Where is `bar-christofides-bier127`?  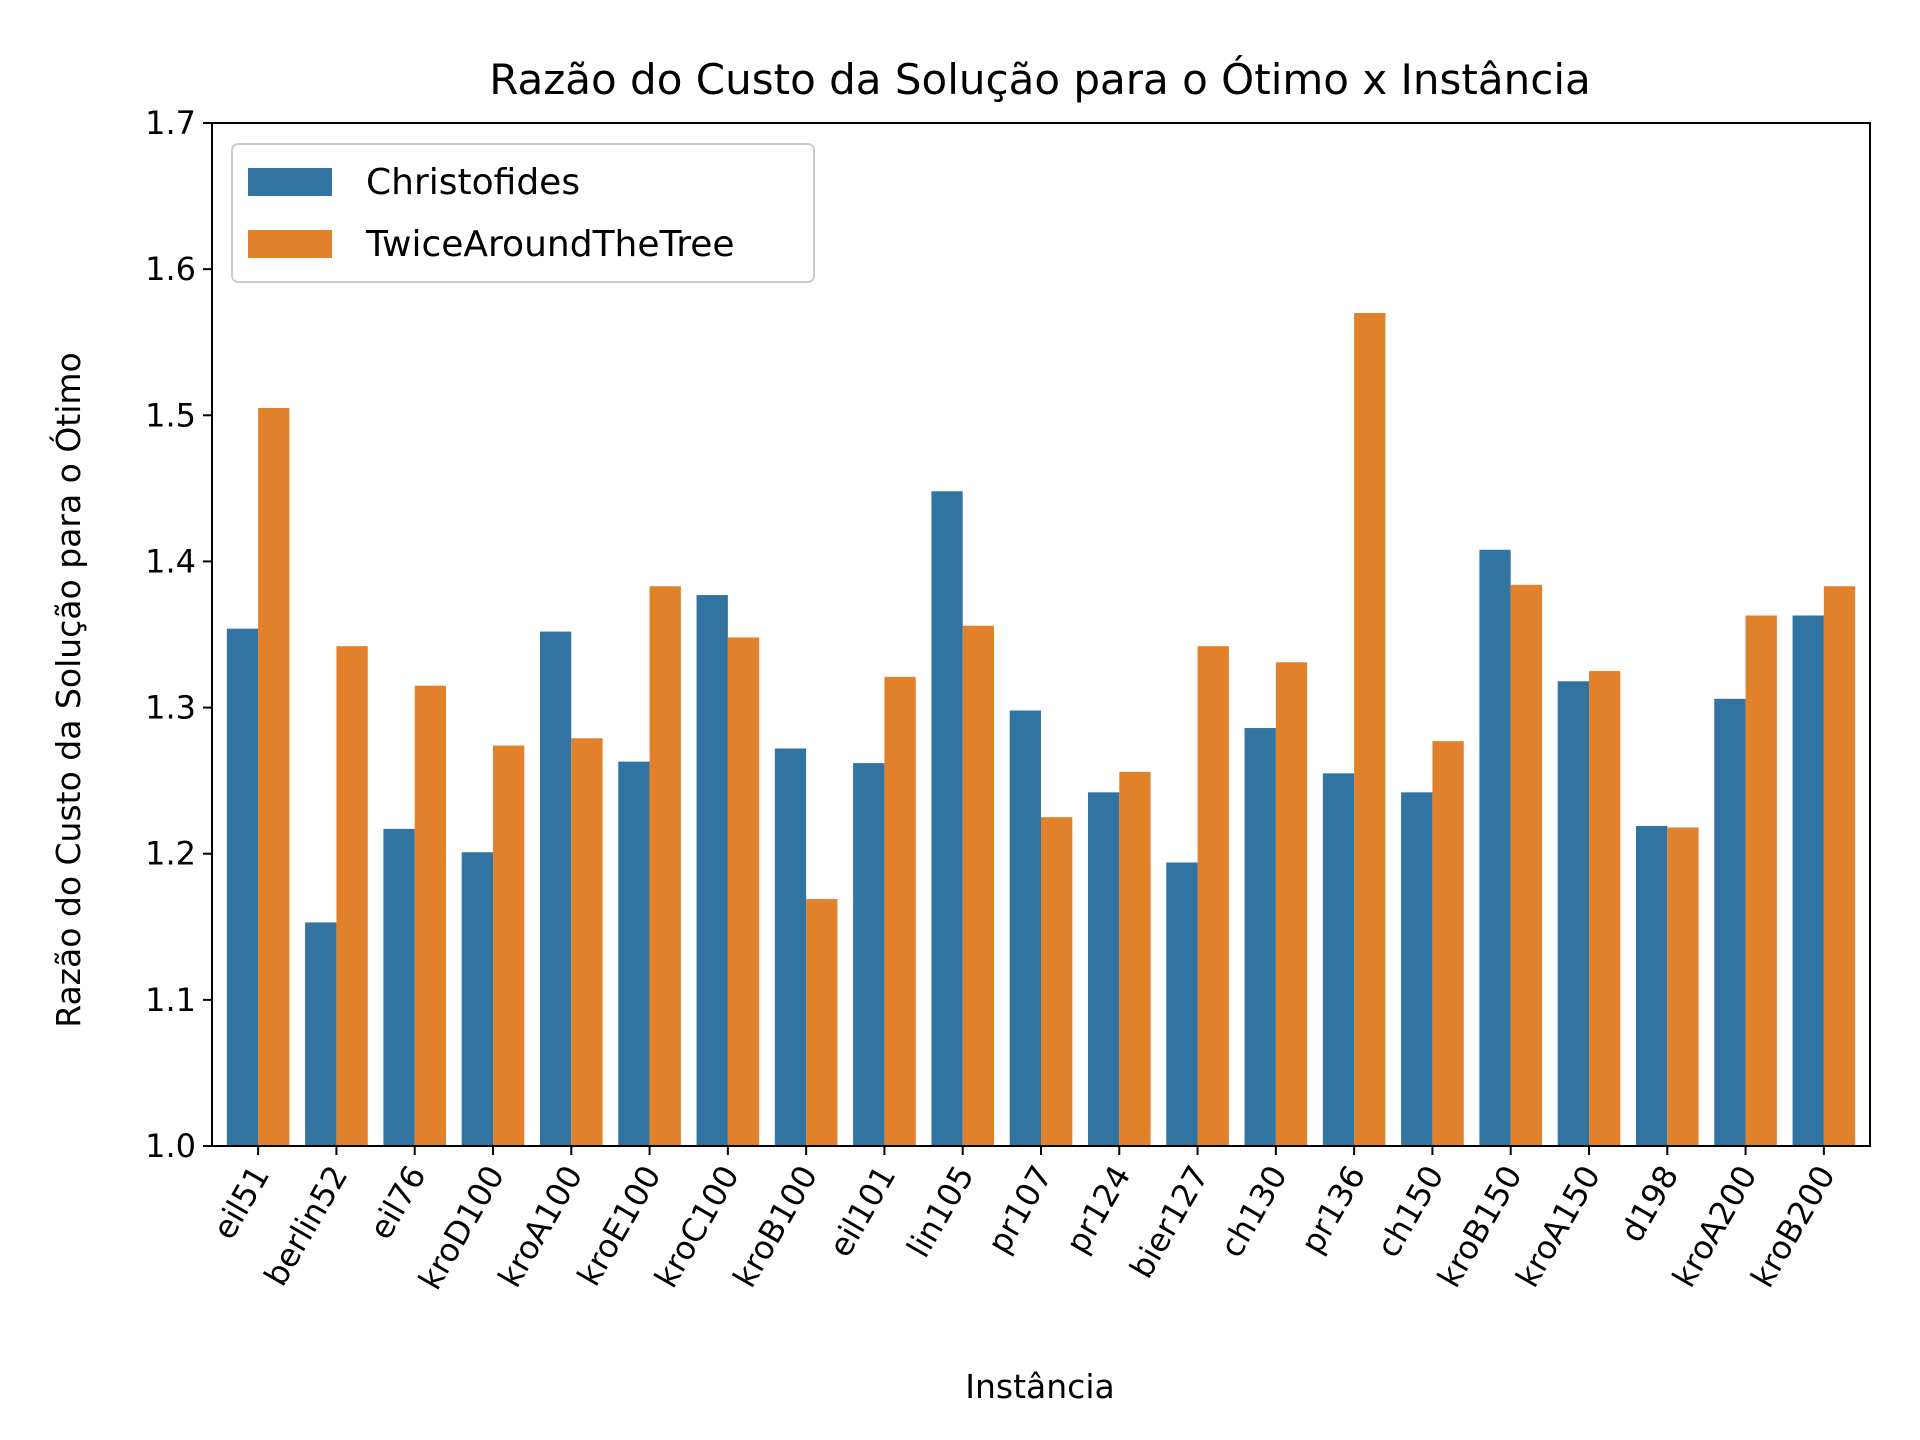
bar-christofides-bier127 is located at coordinates (1182, 1004).